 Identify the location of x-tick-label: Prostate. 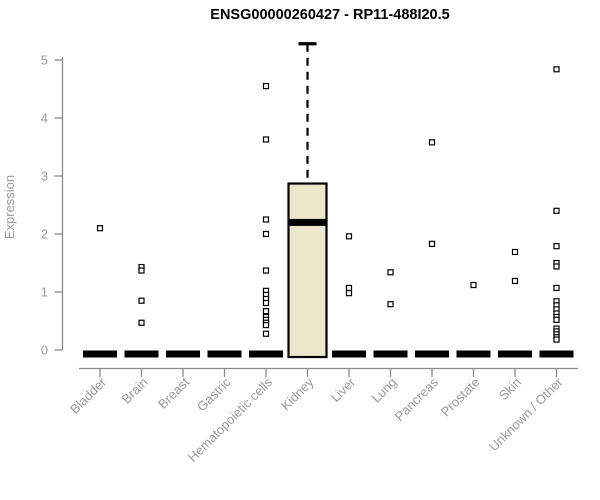
(460, 397).